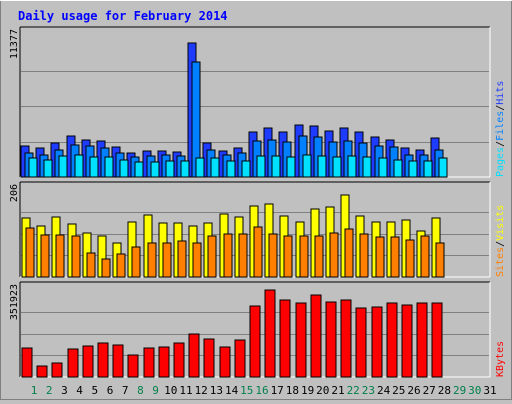  Describe the element at coordinates (444, 390) in the screenshot. I see `x-tick-day-28: 28` at that location.